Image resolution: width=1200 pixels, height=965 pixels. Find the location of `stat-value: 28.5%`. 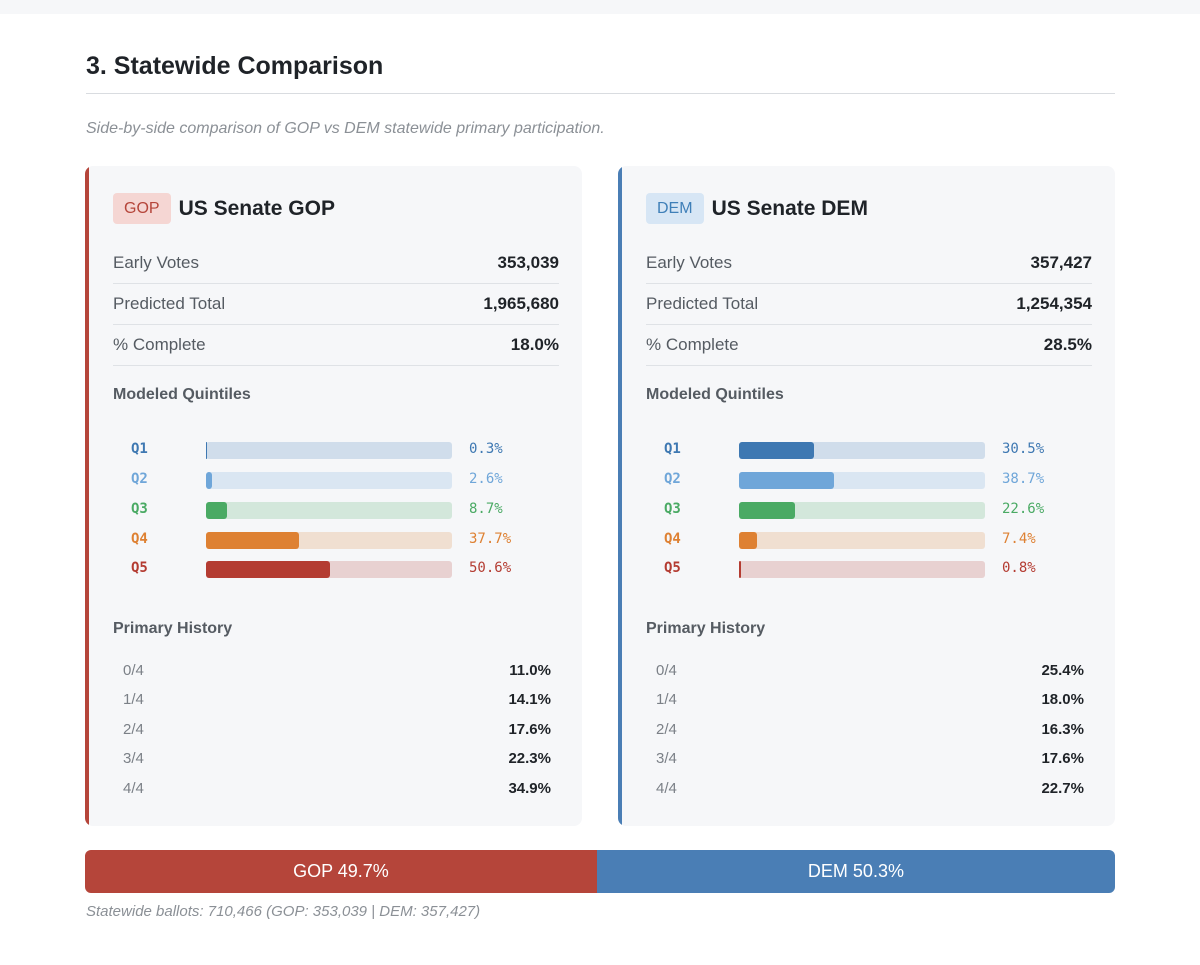

stat-value: 28.5% is located at coordinates (1067, 344).